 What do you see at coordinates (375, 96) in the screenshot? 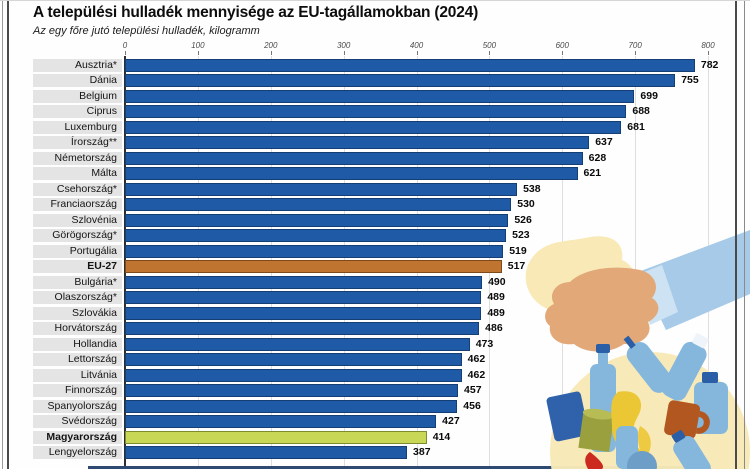
I see `chart-row: Belgium 699` at bounding box center [375, 96].